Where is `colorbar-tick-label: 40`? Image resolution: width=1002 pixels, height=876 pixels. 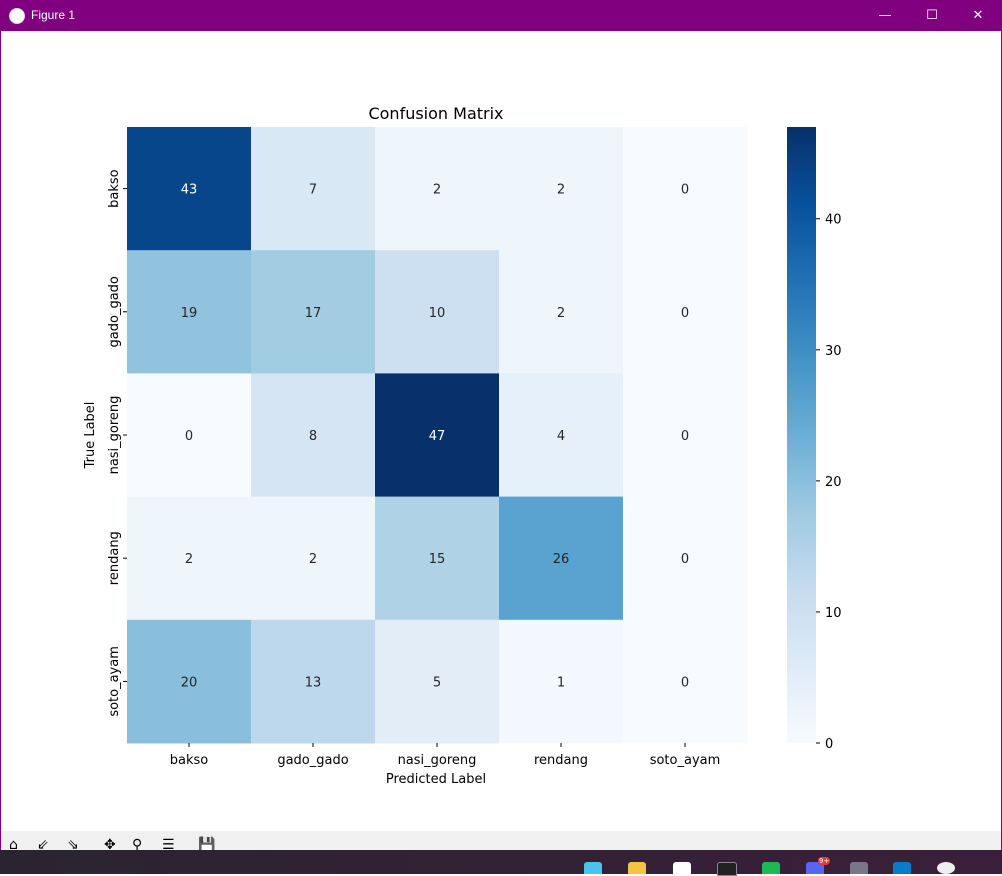 colorbar-tick-label: 40 is located at coordinates (833, 220).